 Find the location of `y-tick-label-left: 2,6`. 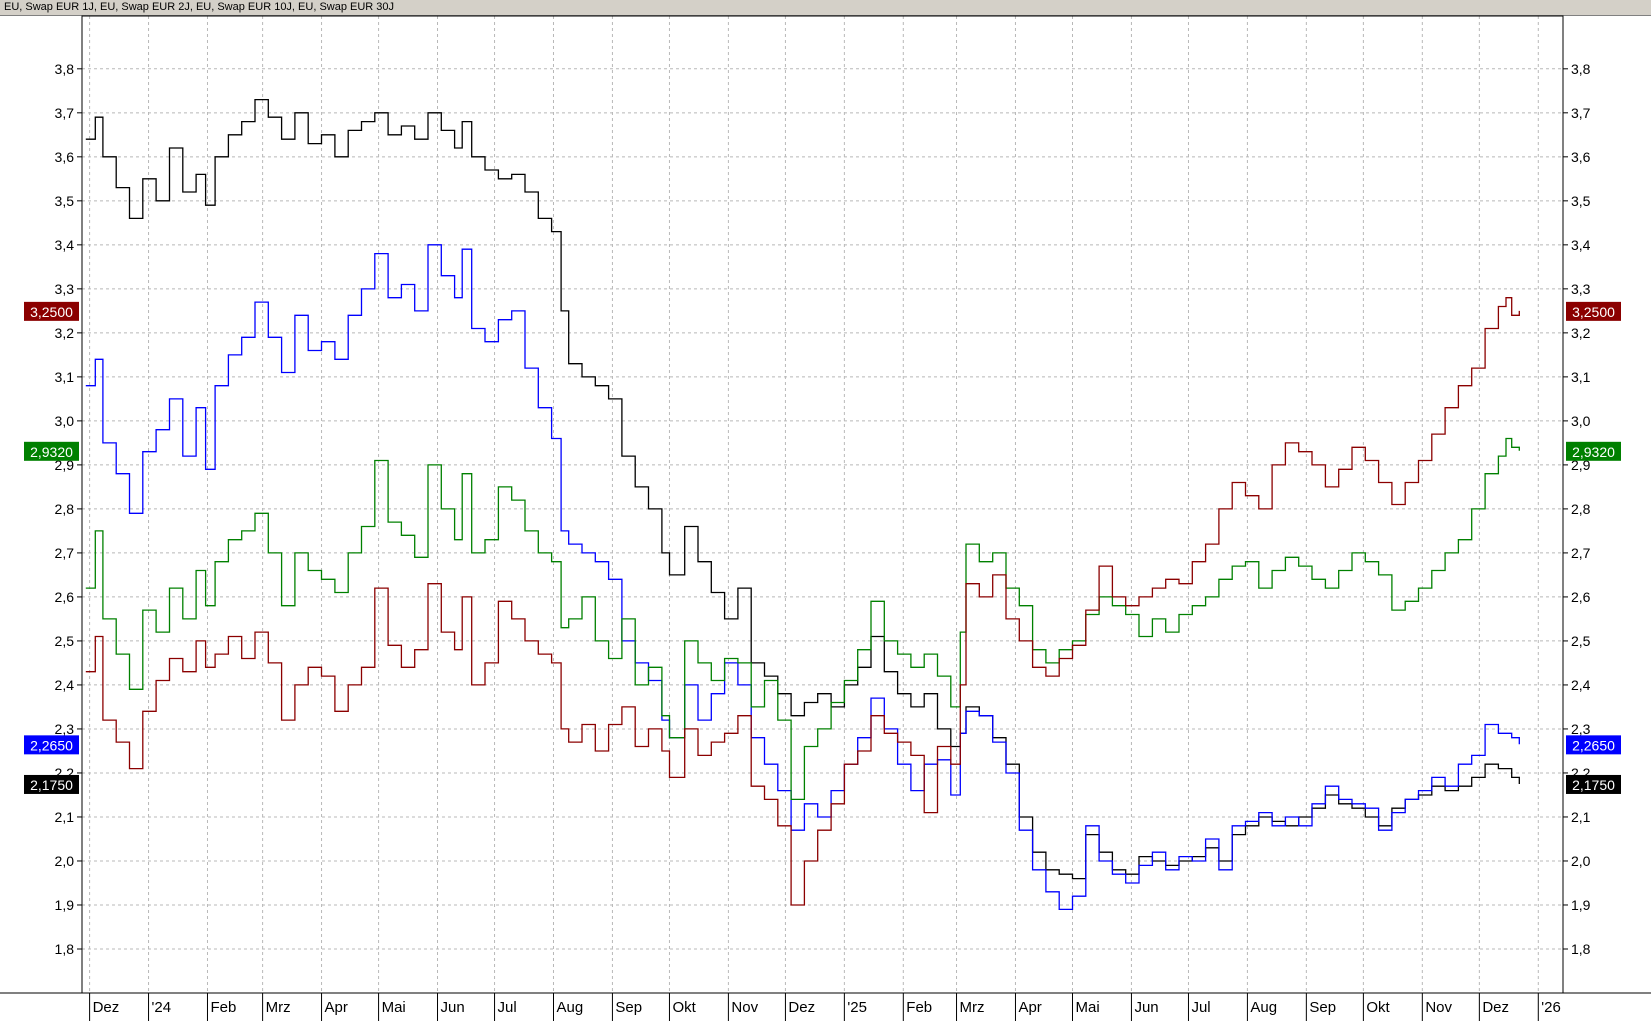

y-tick-label-left: 2,6 is located at coordinates (65, 597).